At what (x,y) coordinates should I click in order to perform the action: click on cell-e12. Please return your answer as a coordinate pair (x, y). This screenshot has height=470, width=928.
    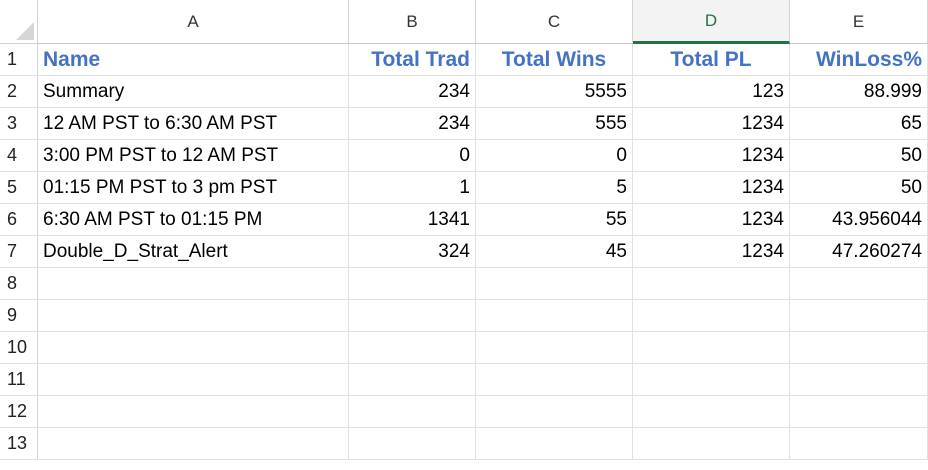
    Looking at the image, I should click on (859, 412).